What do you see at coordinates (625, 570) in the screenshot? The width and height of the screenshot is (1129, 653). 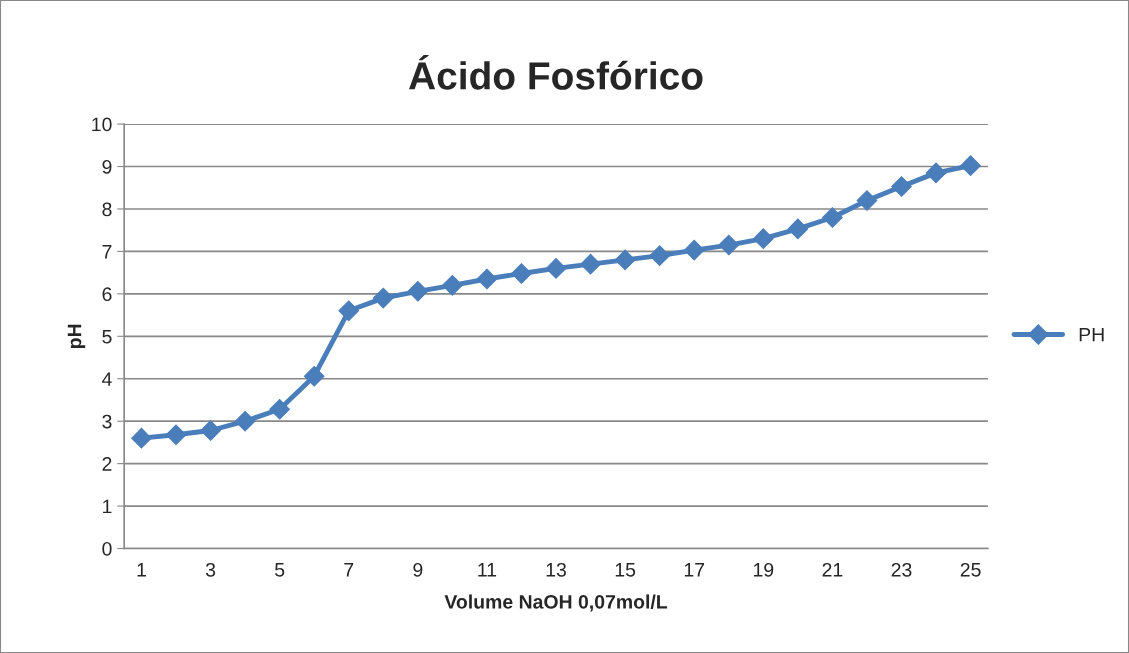 I see `x-tick-label: 15` at bounding box center [625, 570].